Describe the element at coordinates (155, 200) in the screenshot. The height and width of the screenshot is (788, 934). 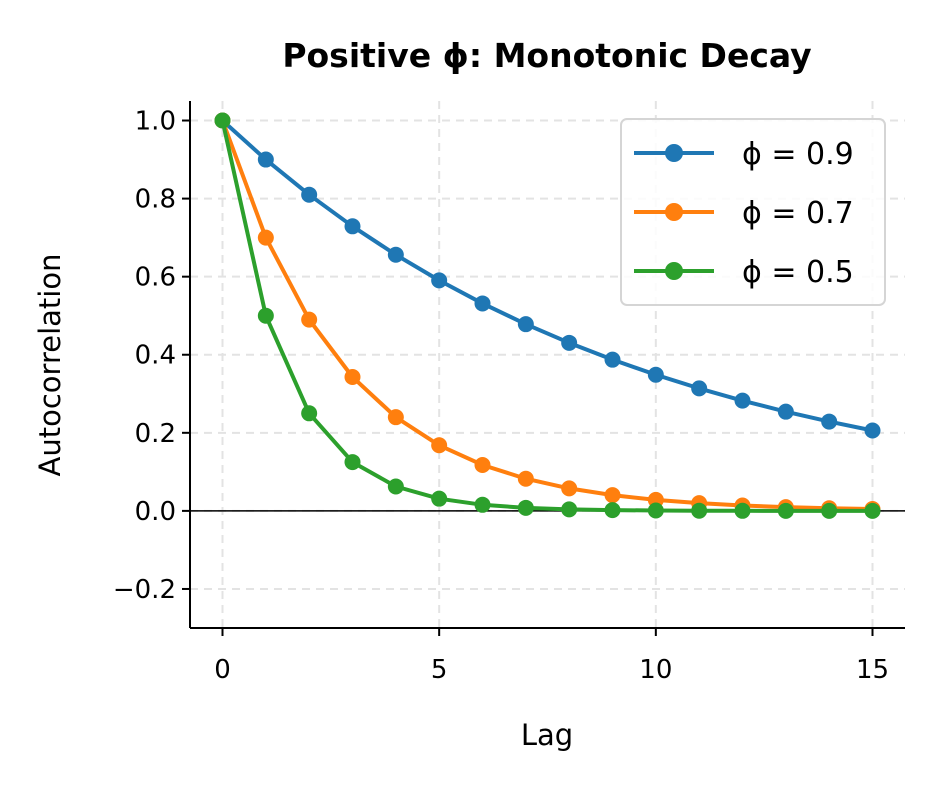
I see `y-tick-label: 0.8` at that location.